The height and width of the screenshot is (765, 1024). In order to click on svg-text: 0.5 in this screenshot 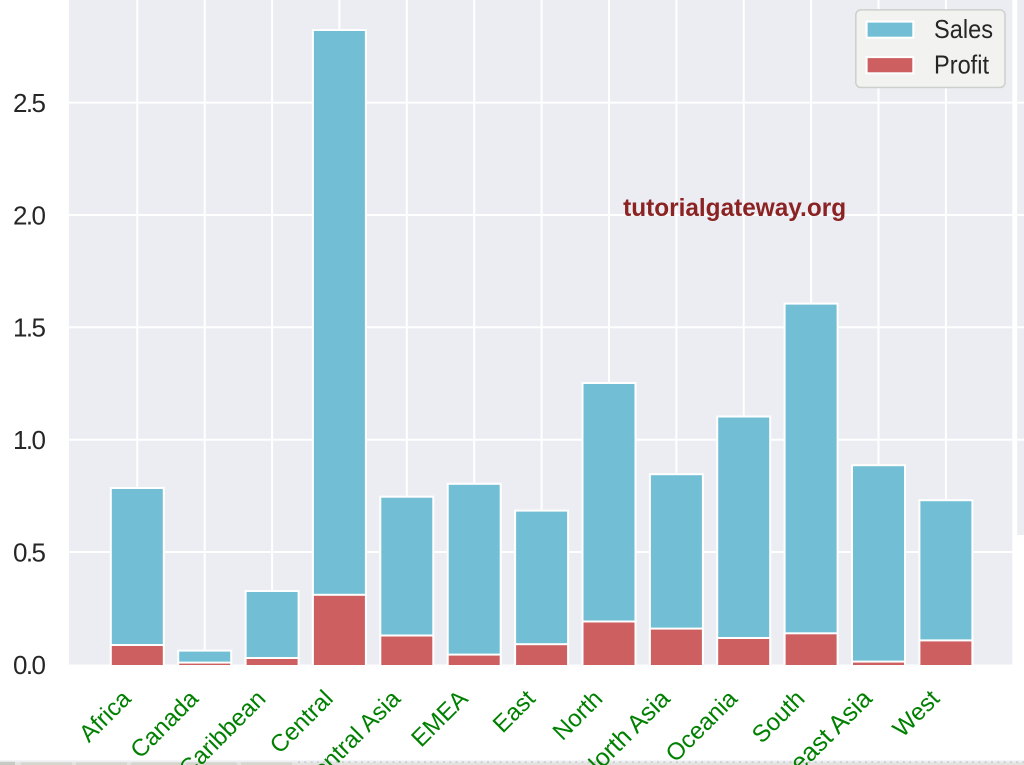, I will do `click(29, 552)`.